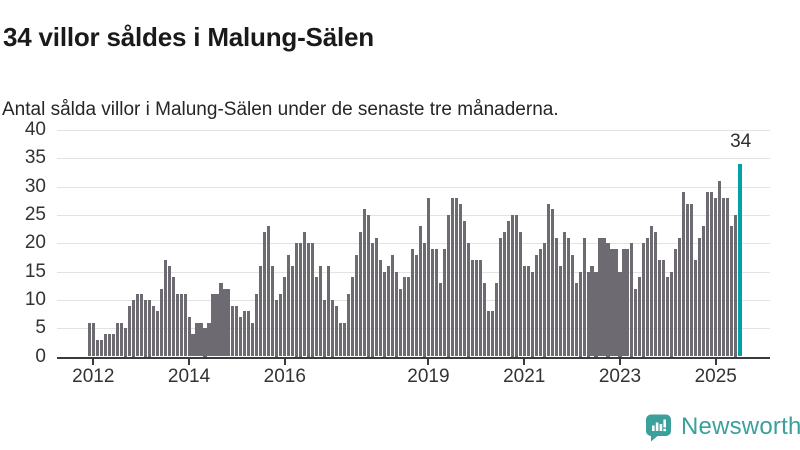 This screenshot has height=450, width=800. Describe the element at coordinates (741, 141) in the screenshot. I see `highlight-value-label: 34` at that location.